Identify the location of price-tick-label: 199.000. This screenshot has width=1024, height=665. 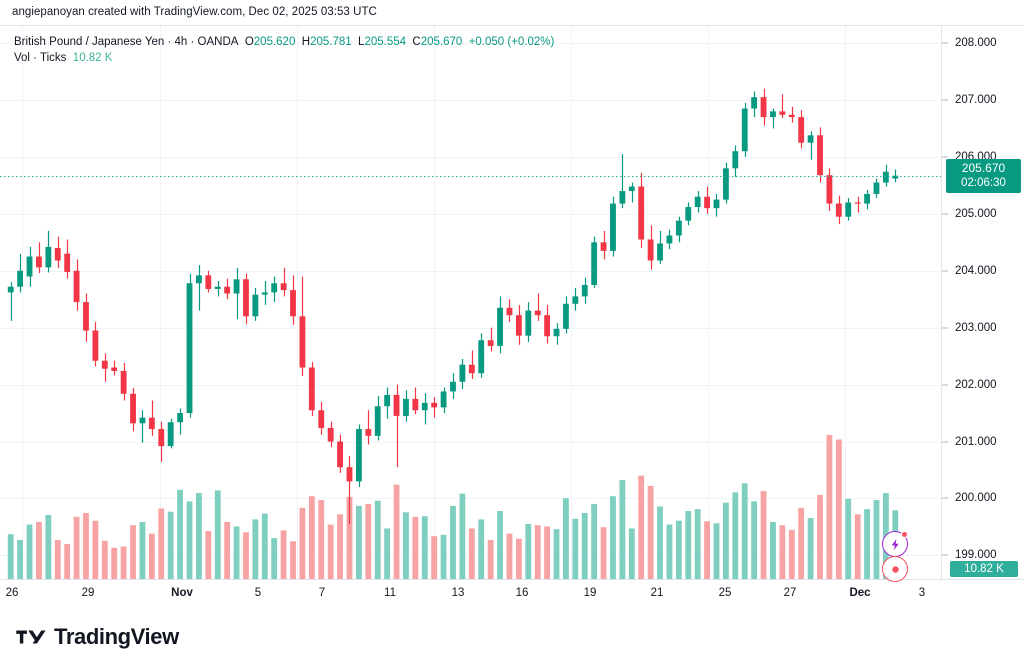
(976, 555).